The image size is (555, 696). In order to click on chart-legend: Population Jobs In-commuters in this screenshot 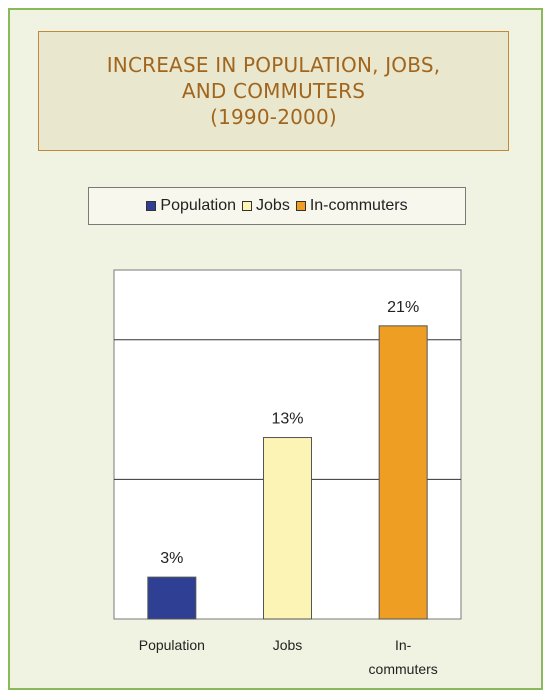, I will do `click(277, 206)`.